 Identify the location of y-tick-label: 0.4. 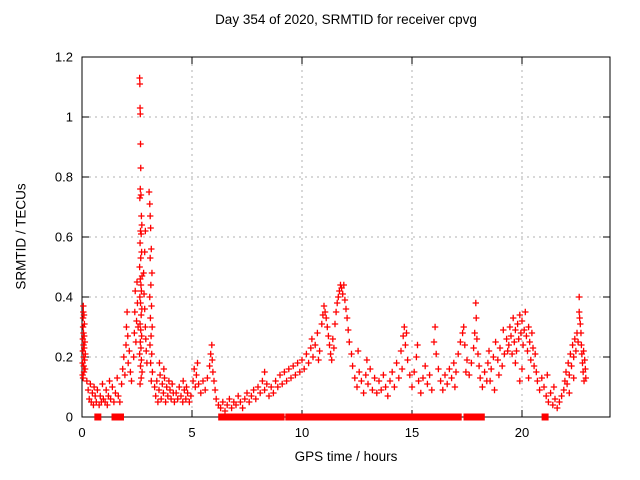
(64, 297).